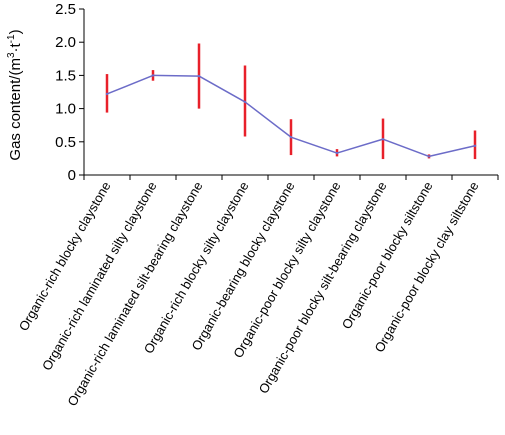 This screenshot has height=435, width=505. Describe the element at coordinates (65, 42) in the screenshot. I see `y-tick-label: 2.0` at that location.